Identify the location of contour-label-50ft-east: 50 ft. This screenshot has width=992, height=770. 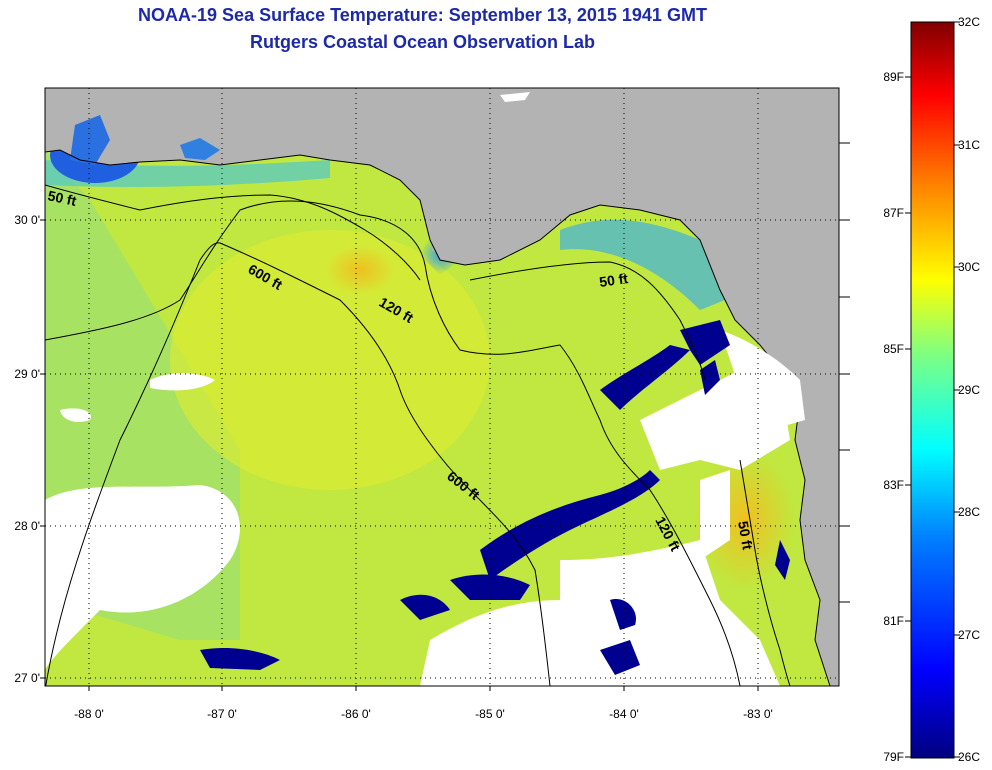
(613, 280).